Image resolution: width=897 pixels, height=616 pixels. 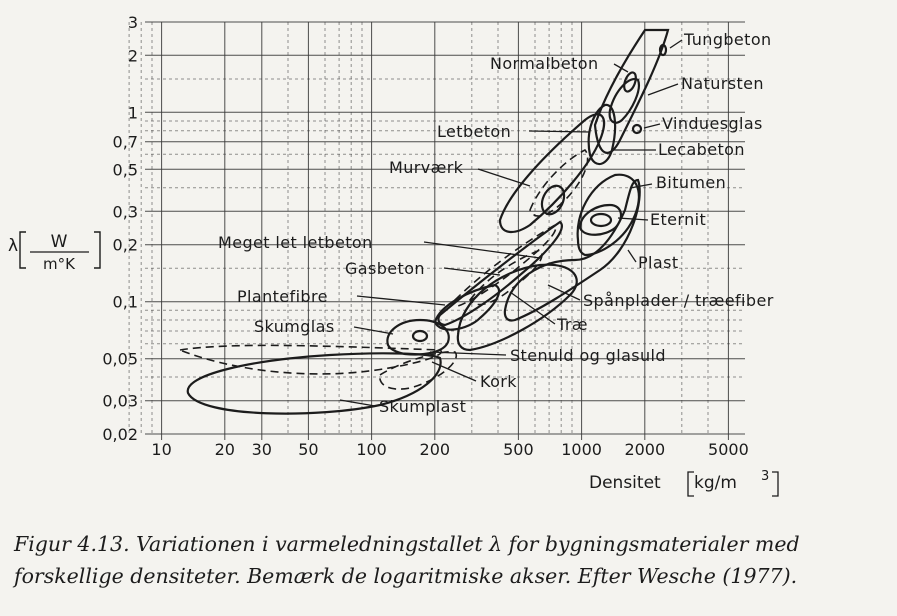 What do you see at coordinates (262, 449) in the screenshot?
I see `x-tick-label: 30` at bounding box center [262, 449].